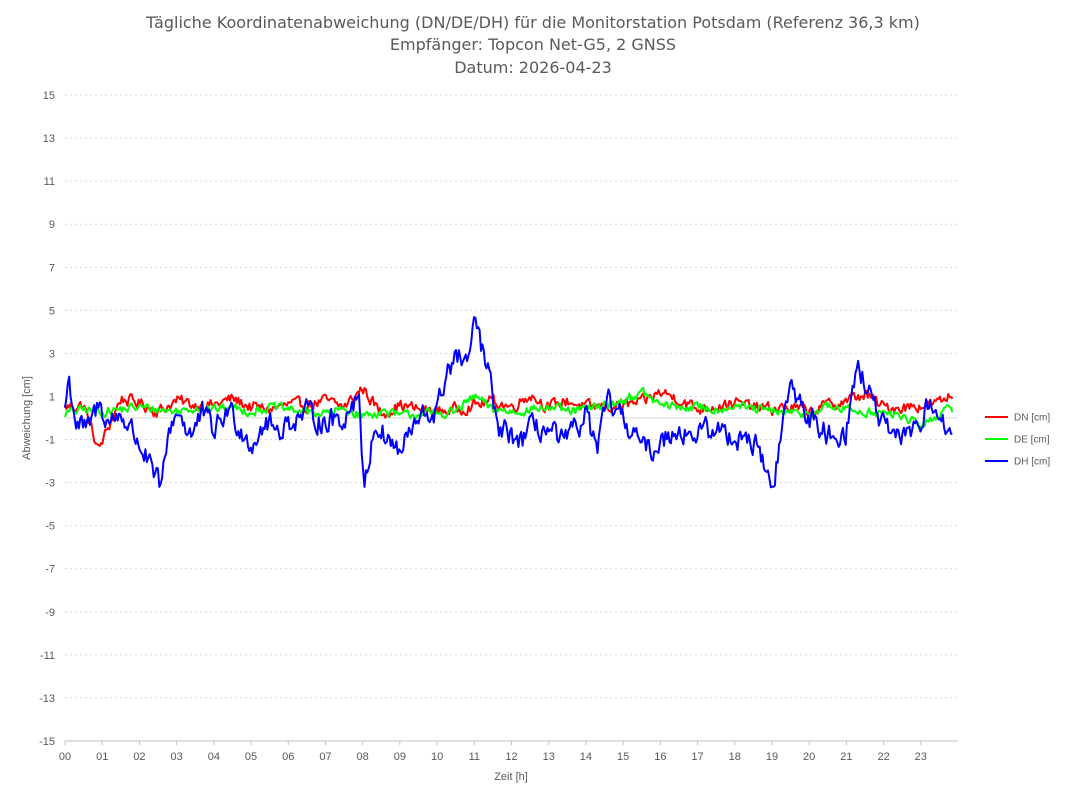 The height and width of the screenshot is (801, 1068). What do you see at coordinates (65, 757) in the screenshot?
I see `x-tick-label: 00` at bounding box center [65, 757].